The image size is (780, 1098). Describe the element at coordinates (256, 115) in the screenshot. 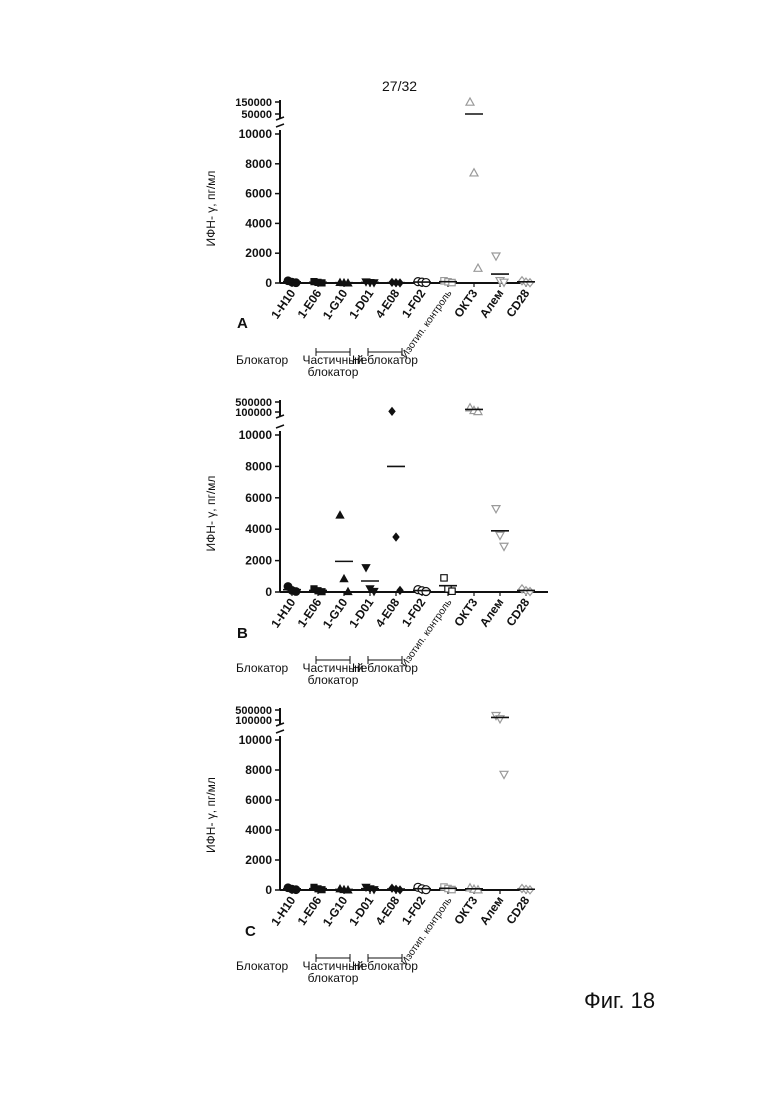

I see `y-tick-label-top: 50000` at that location.